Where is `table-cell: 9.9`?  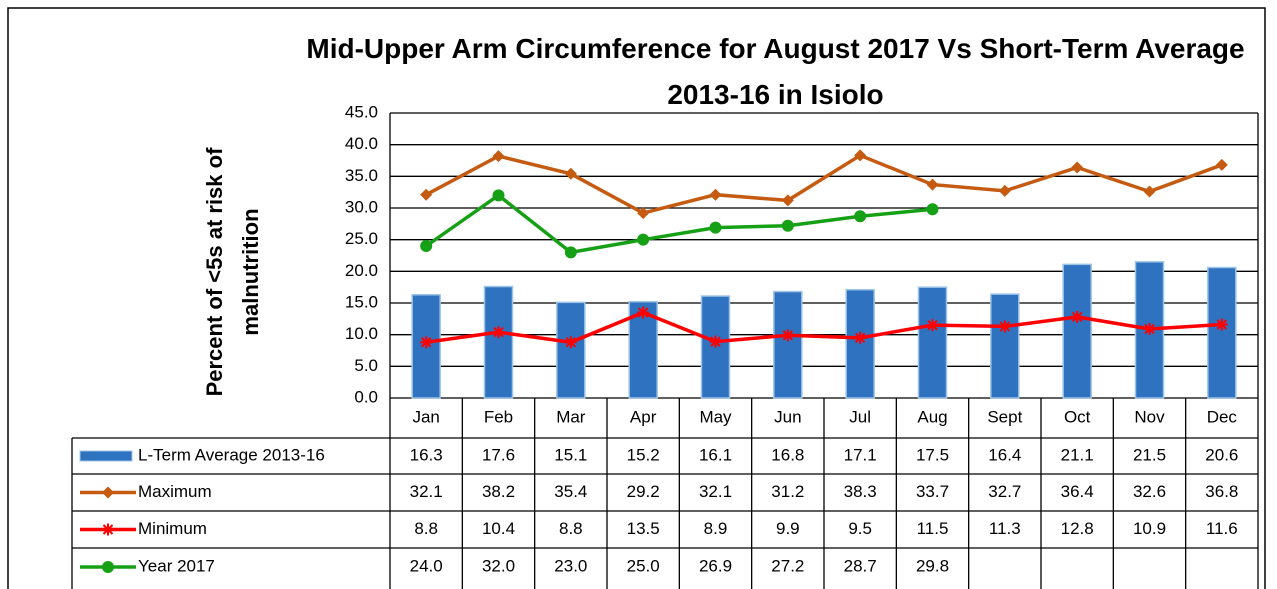 table-cell: 9.9 is located at coordinates (788, 528).